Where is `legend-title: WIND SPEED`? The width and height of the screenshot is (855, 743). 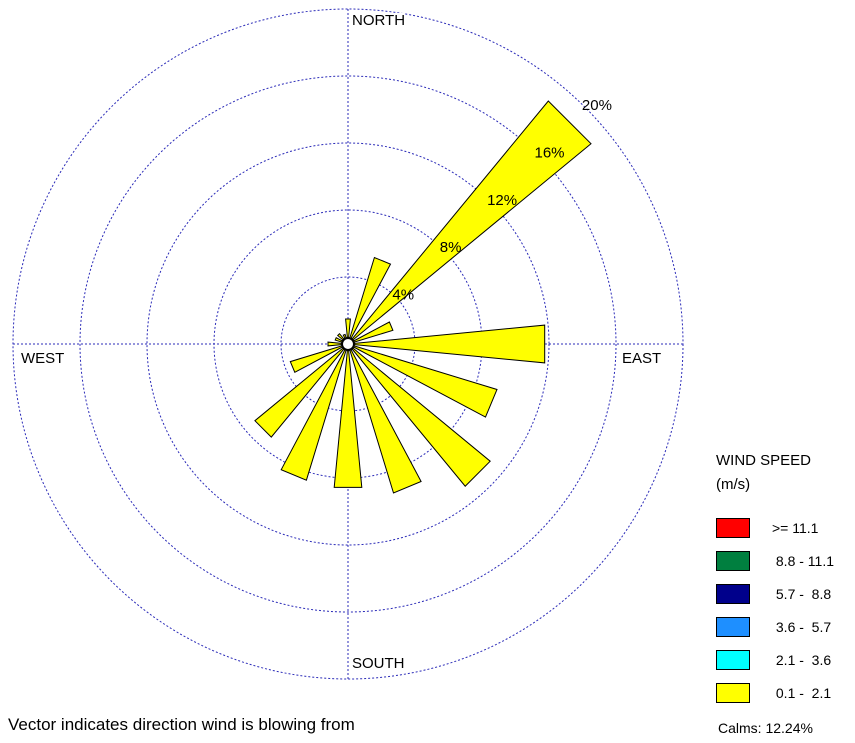 legend-title: WIND SPEED is located at coordinates (764, 460).